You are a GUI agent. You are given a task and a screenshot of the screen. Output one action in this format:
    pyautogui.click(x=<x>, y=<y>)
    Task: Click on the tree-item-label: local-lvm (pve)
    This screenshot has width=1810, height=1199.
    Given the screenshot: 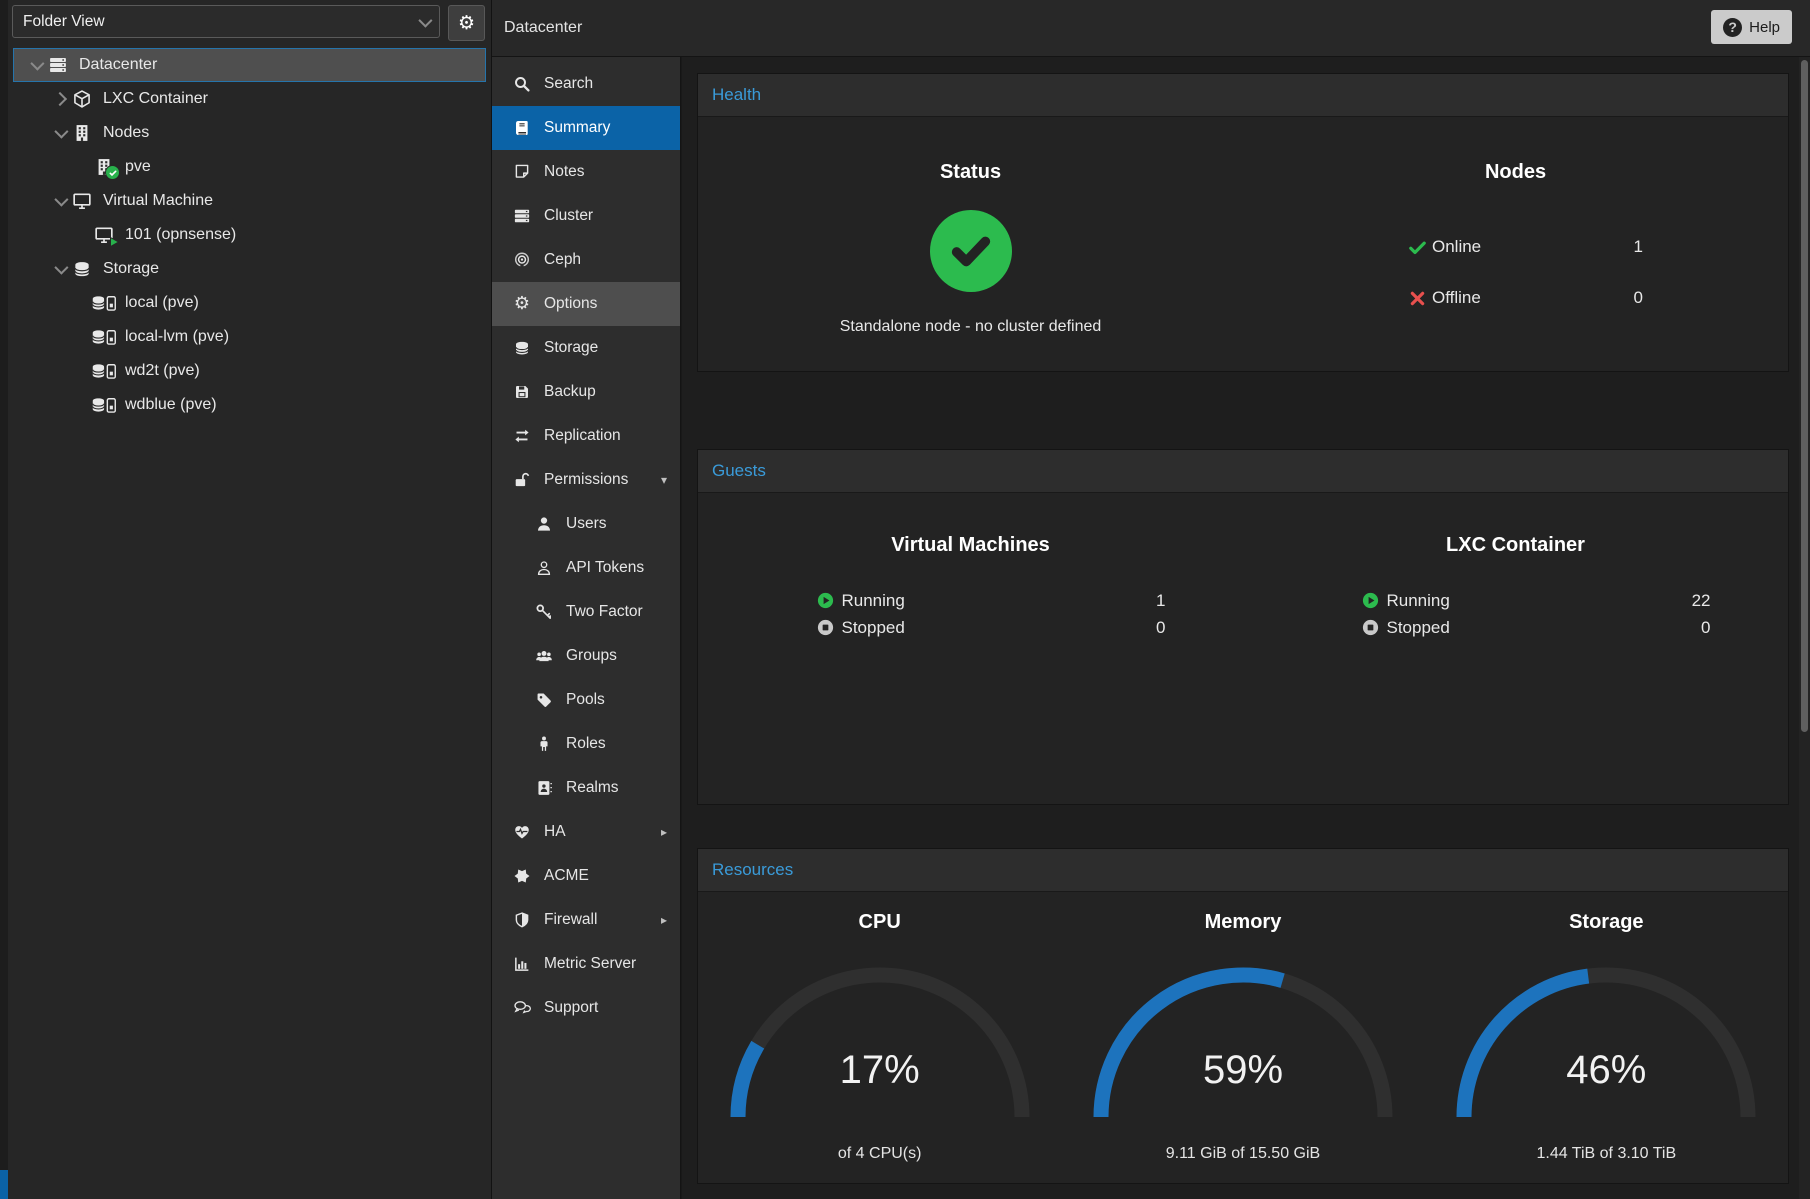 What is the action you would take?
    pyautogui.click(x=177, y=336)
    